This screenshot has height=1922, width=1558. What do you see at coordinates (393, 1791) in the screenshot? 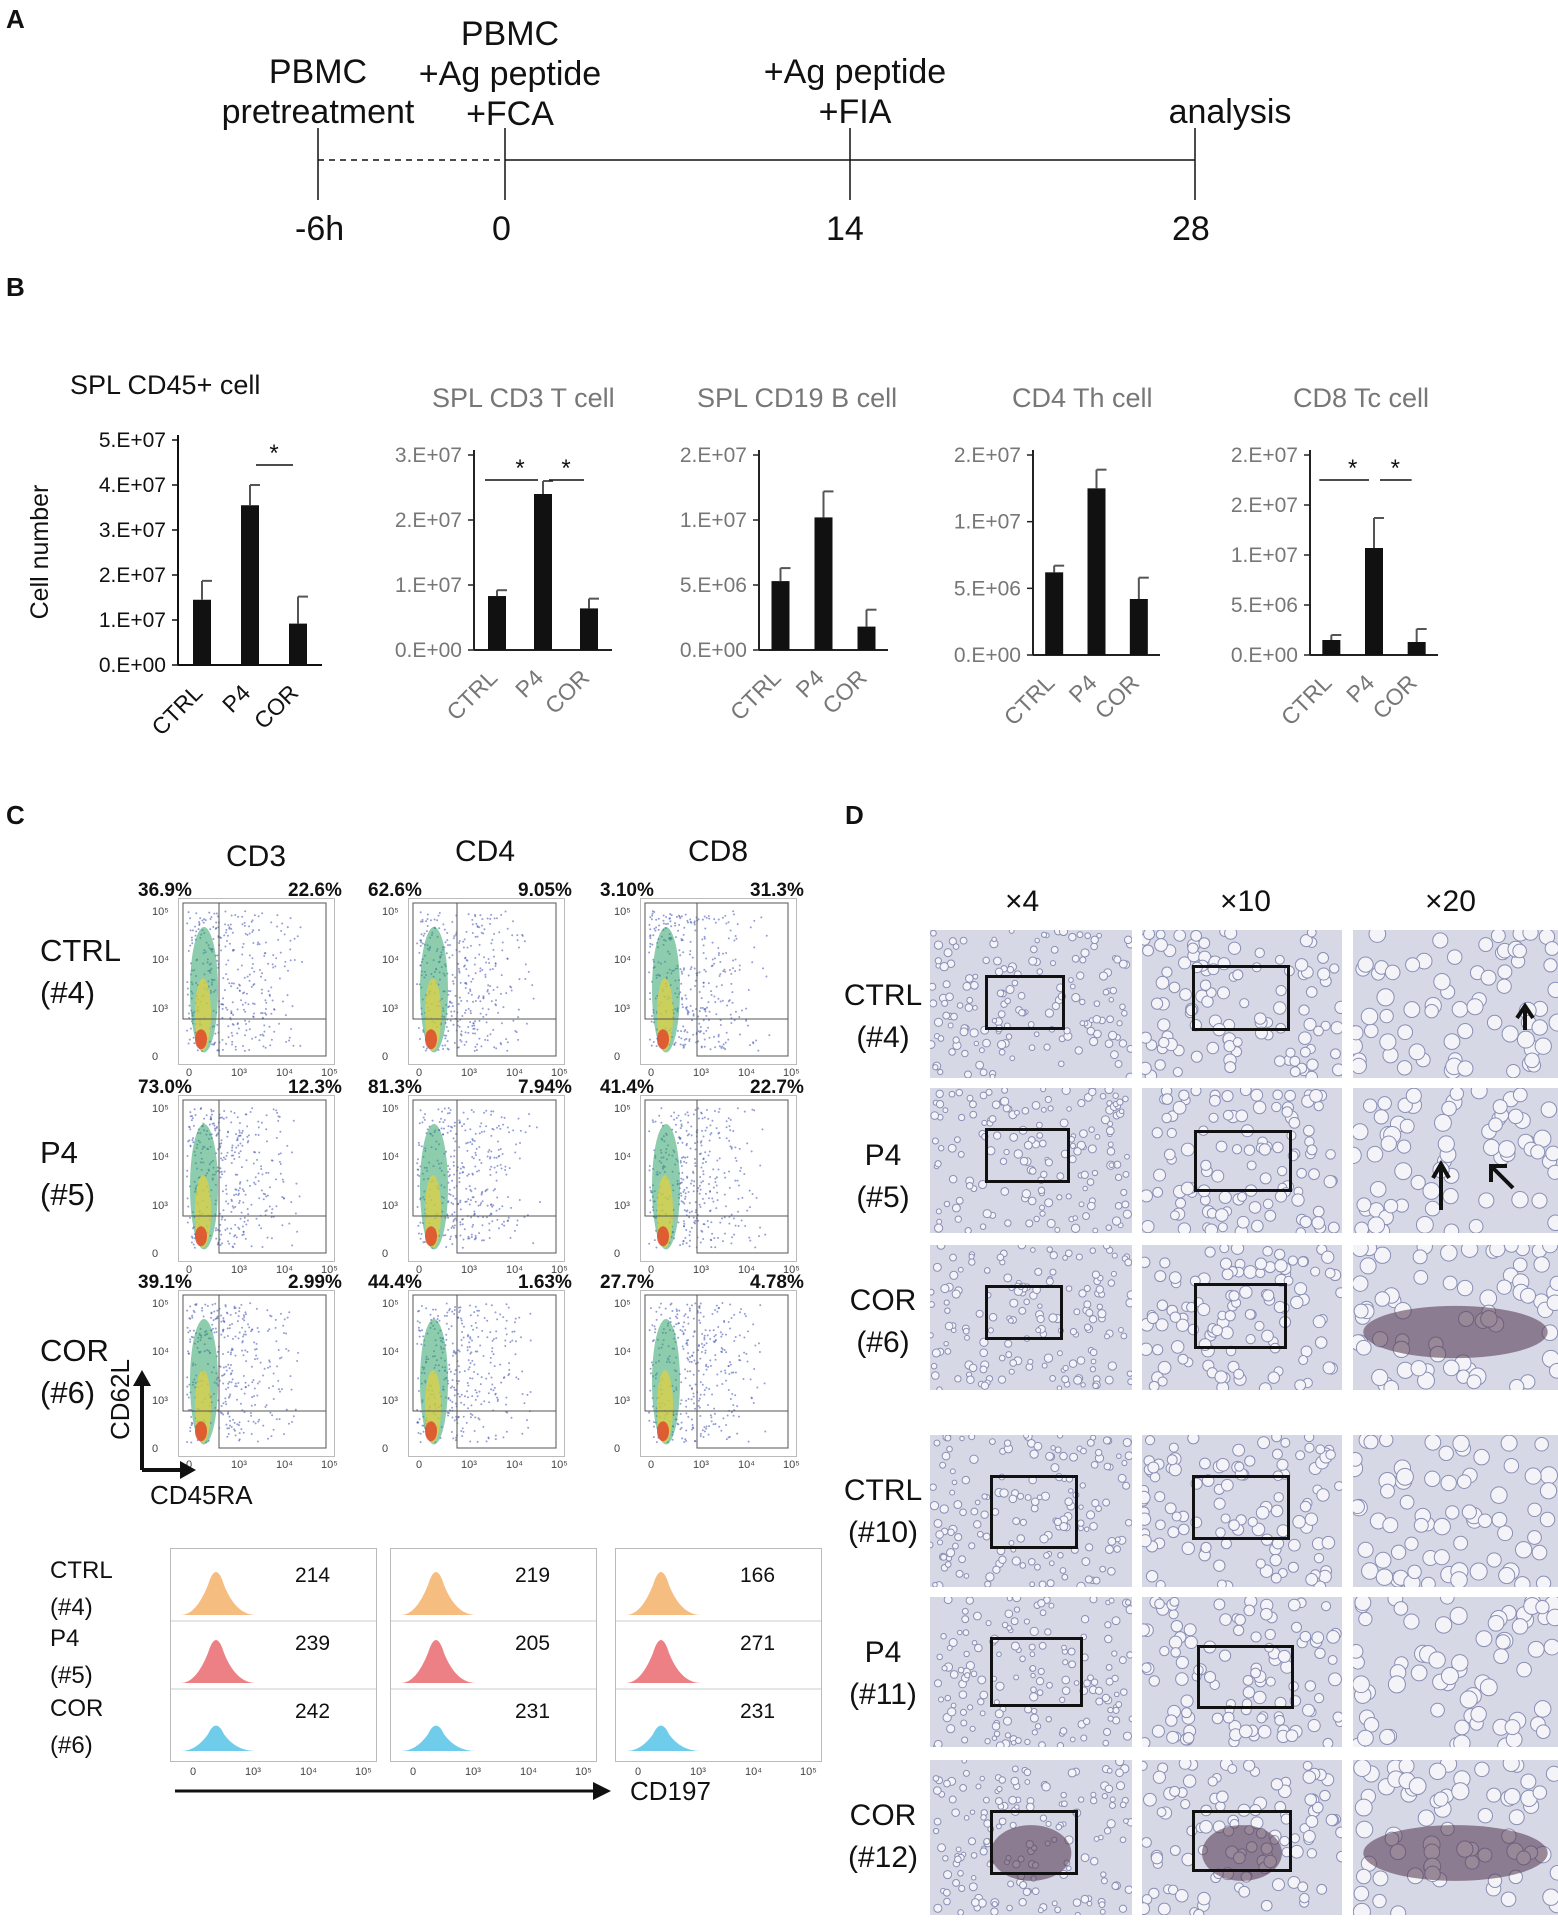
I see `cd197-axis-arrow` at bounding box center [393, 1791].